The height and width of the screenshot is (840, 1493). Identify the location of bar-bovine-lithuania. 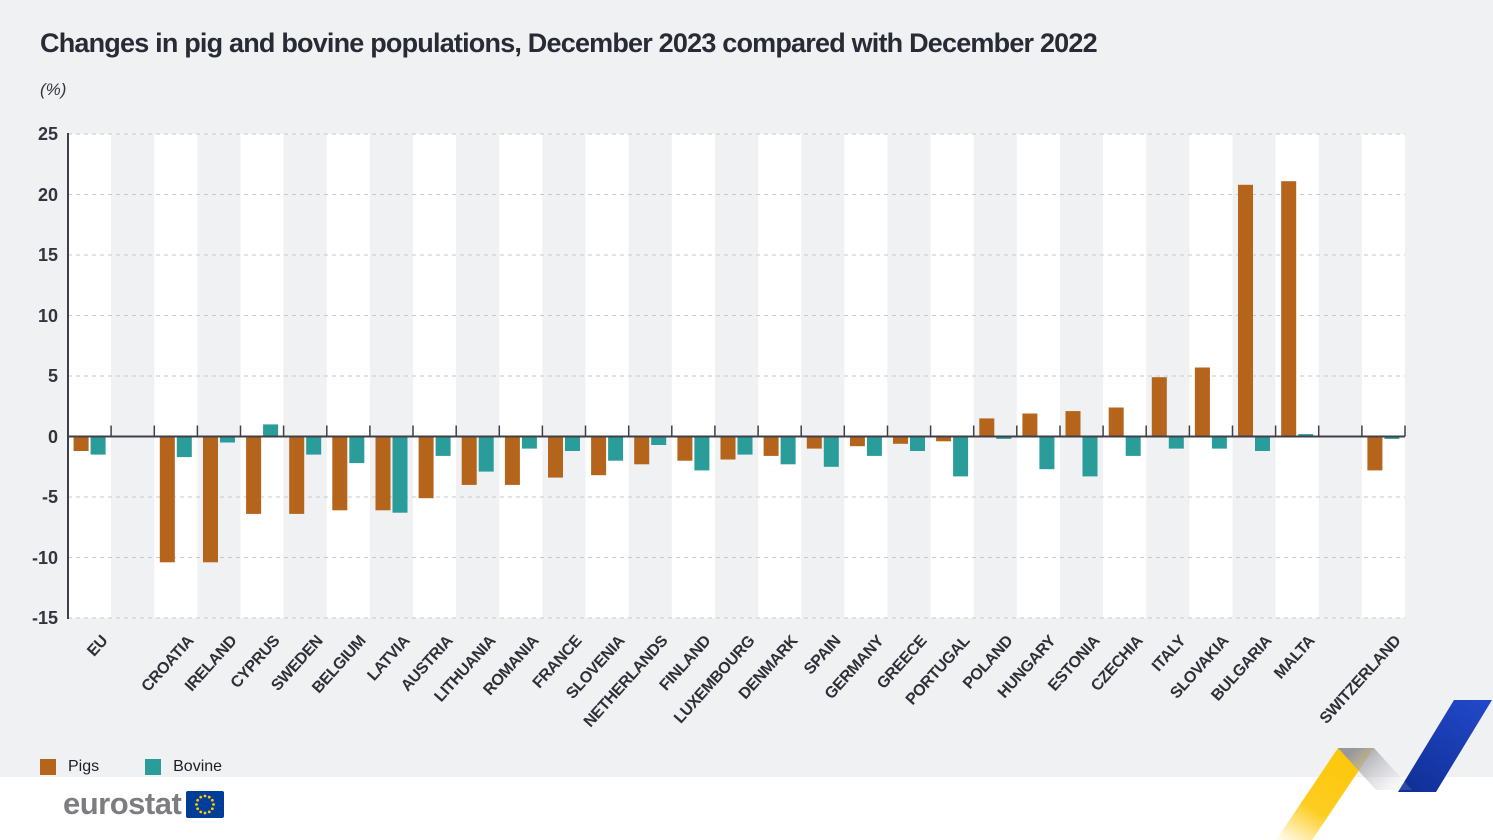
(486, 454).